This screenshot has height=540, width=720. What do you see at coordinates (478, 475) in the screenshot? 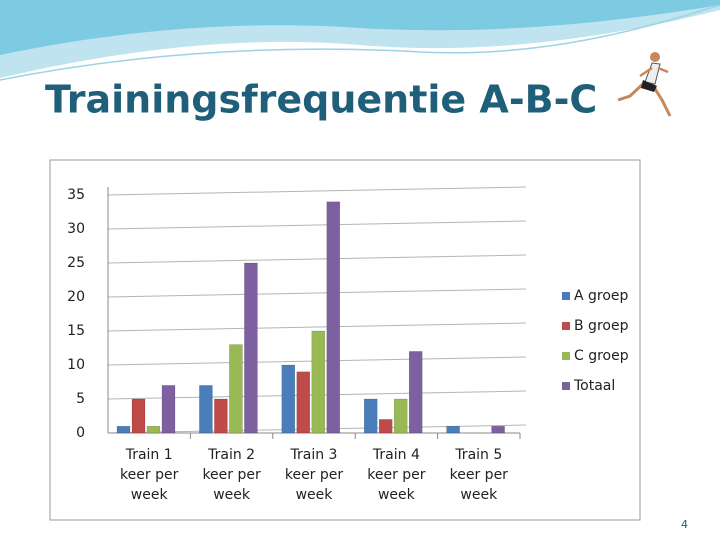
I see `x-tick-label: Train 5 keer per week` at bounding box center [478, 475].